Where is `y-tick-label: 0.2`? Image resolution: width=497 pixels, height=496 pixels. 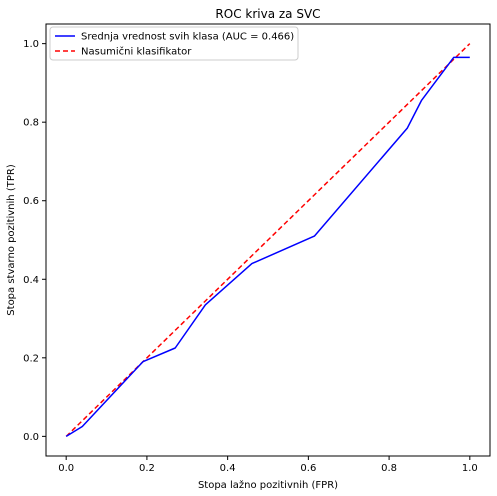
y-tick-label: 0.2 is located at coordinates (31, 358).